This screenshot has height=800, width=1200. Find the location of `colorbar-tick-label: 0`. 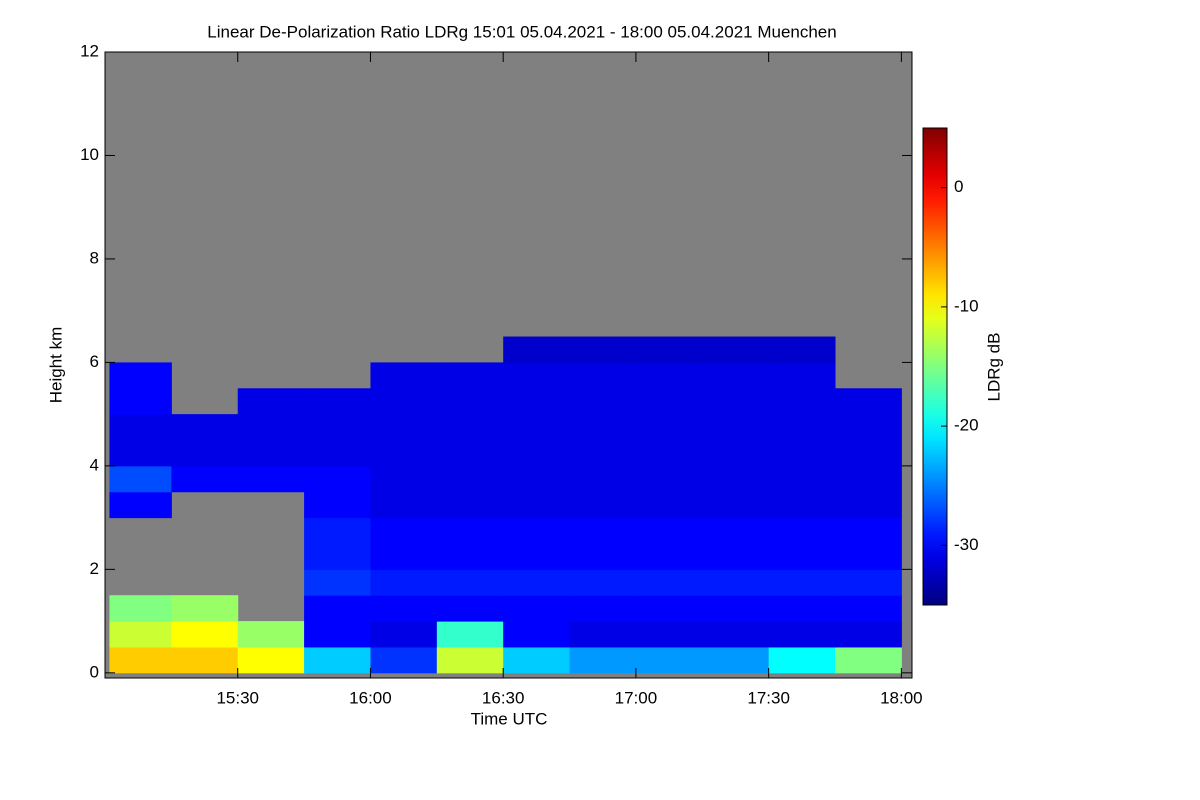

colorbar-tick-label: 0 is located at coordinates (958, 186).